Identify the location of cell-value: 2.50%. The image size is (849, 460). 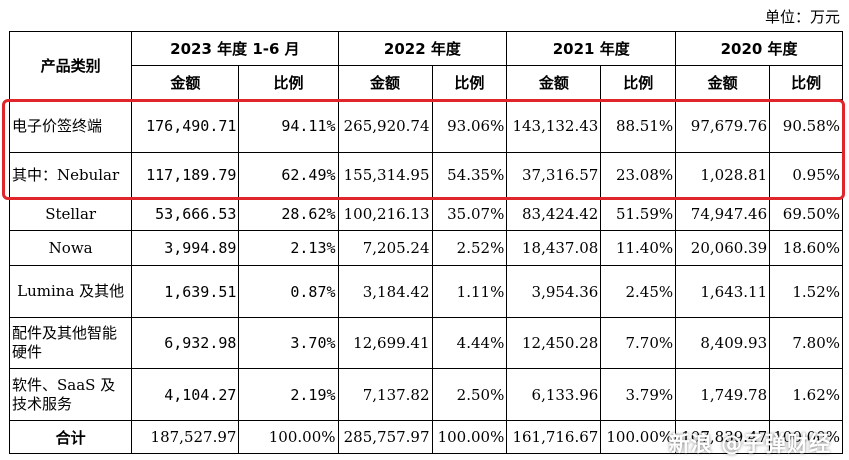
(469, 394).